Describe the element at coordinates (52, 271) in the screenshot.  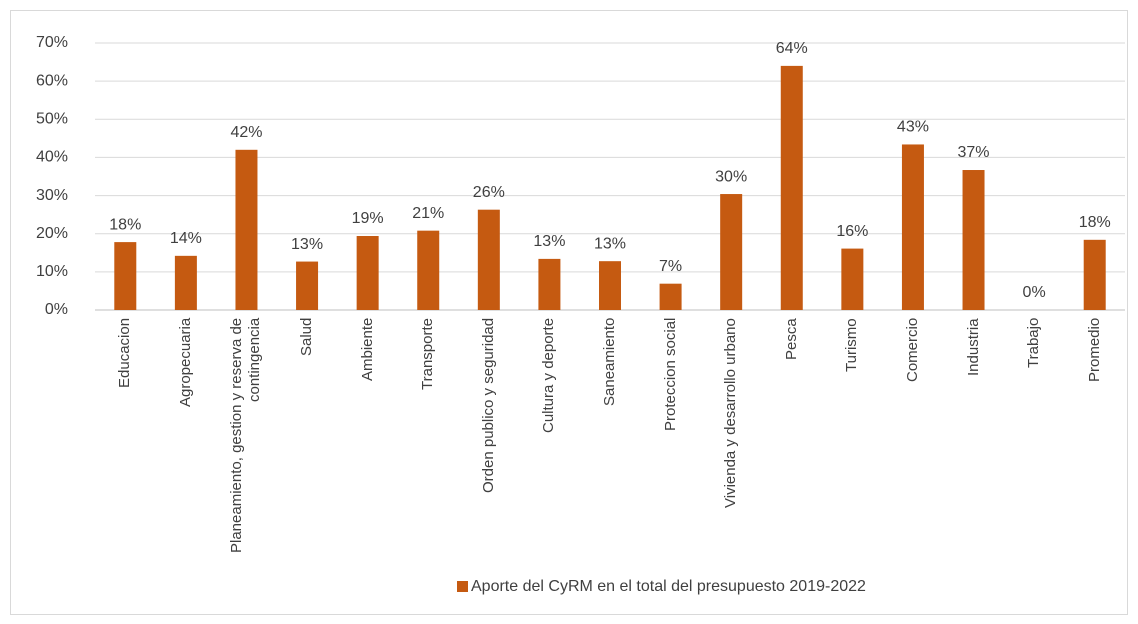
I see `y-tick-label: 10%` at that location.